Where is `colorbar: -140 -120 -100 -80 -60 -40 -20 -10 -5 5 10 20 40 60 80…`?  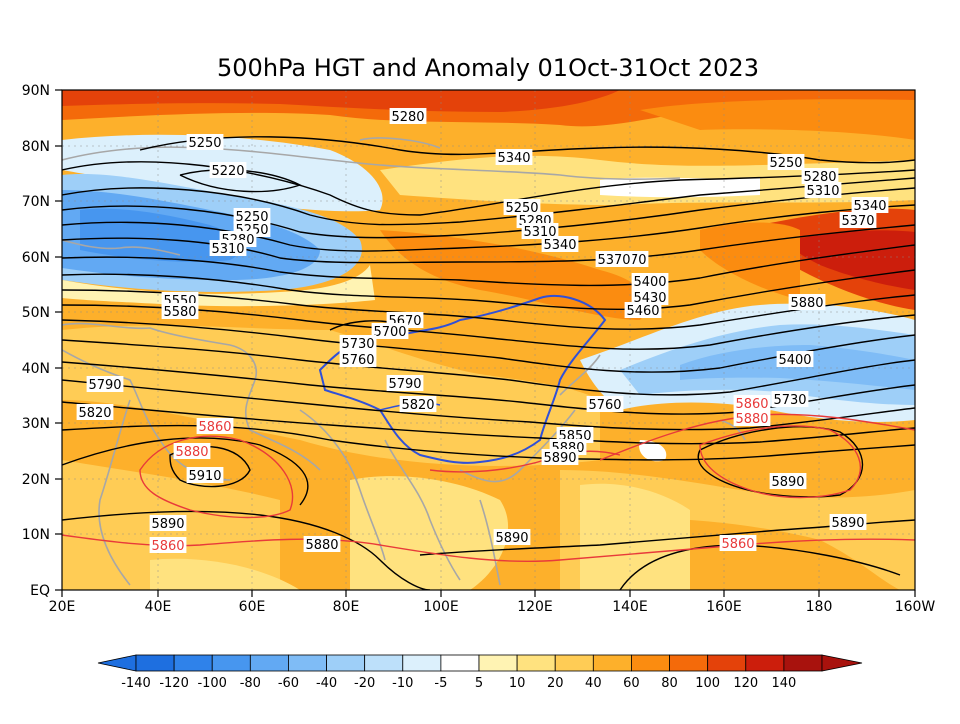 colorbar: -140 -120 -100 -80 -60 -40 -20 -10 -5 5 10 20 40 60 80… is located at coordinates (480, 672).